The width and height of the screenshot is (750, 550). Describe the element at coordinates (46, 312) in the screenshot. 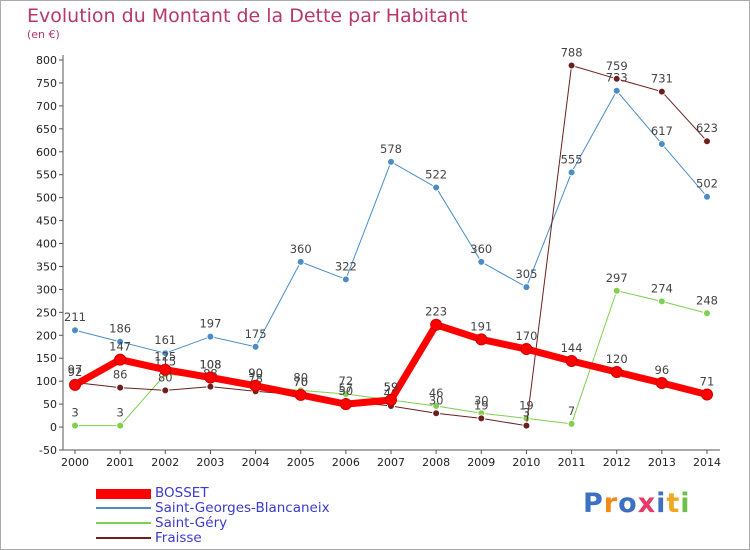

I see `y-tick-label: 250` at that location.